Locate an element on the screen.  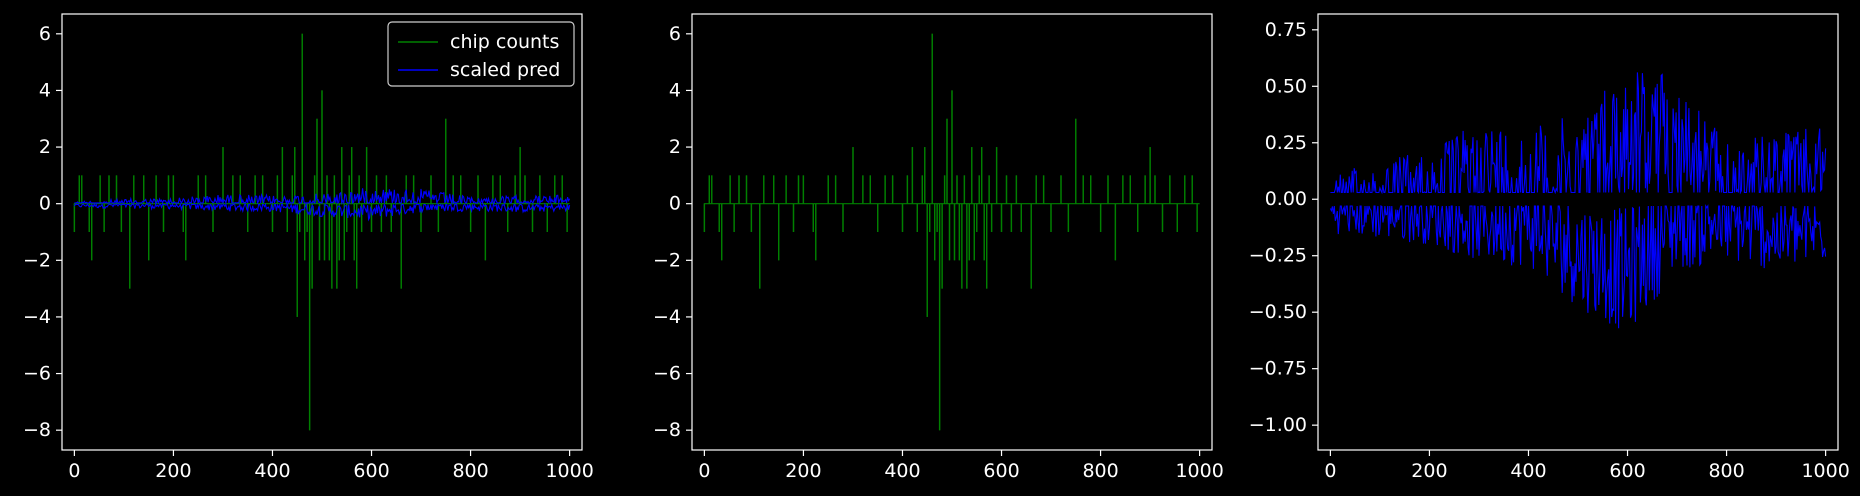
legend-label: scaled pred is located at coordinates (505, 70).